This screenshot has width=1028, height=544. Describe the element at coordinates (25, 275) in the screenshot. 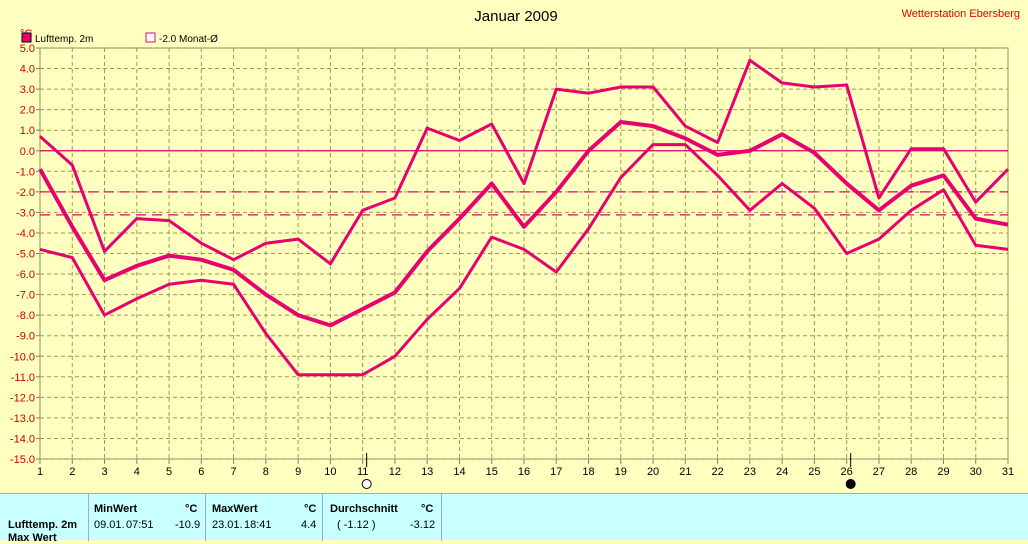

I see `y-tick-label: -6.0` at that location.